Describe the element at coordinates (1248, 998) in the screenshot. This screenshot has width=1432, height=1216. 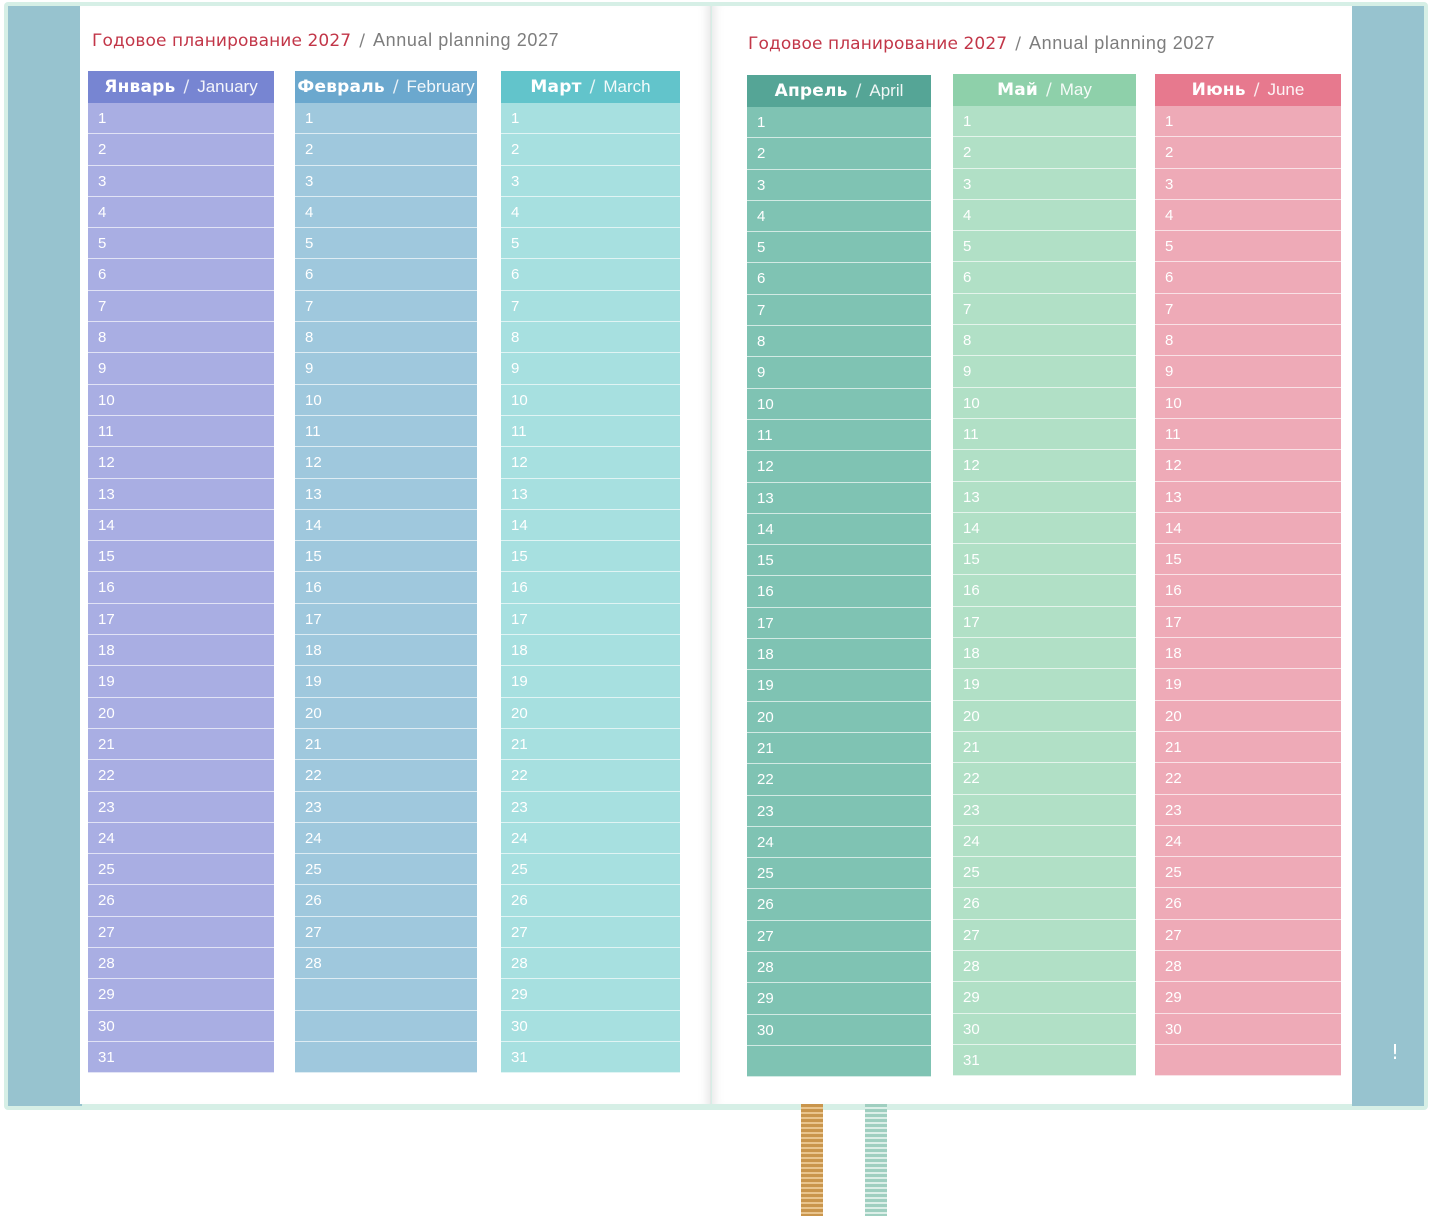
I see `day-row: 29` at that location.